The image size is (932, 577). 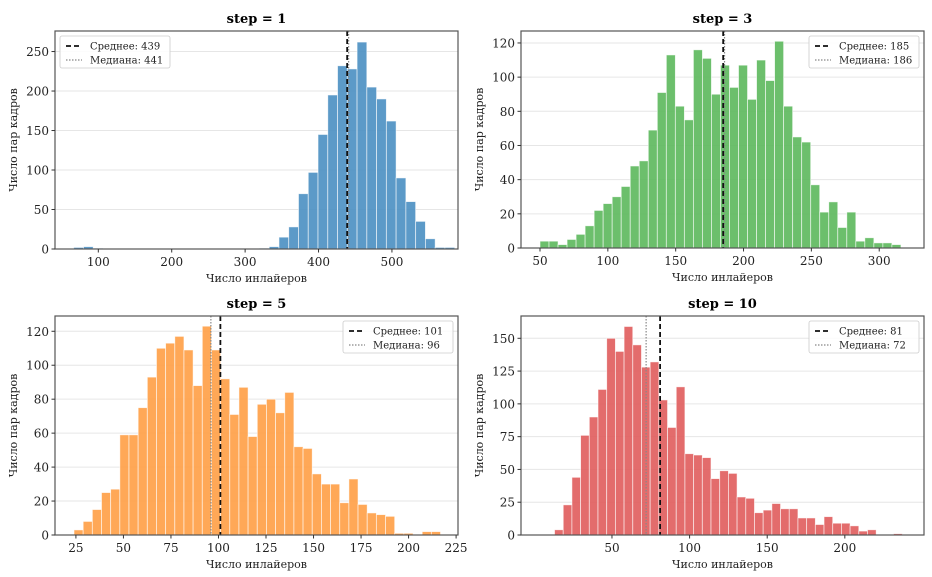 What do you see at coordinates (408, 332) in the screenshot?
I see `legend-mean-label: Среднее: 101` at bounding box center [408, 332].